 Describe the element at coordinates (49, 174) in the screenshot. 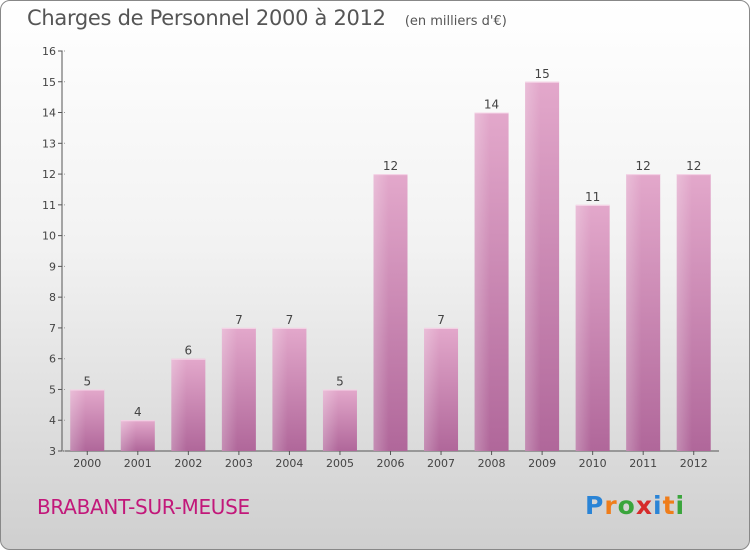

I see `y-tick-label: 12` at that location.